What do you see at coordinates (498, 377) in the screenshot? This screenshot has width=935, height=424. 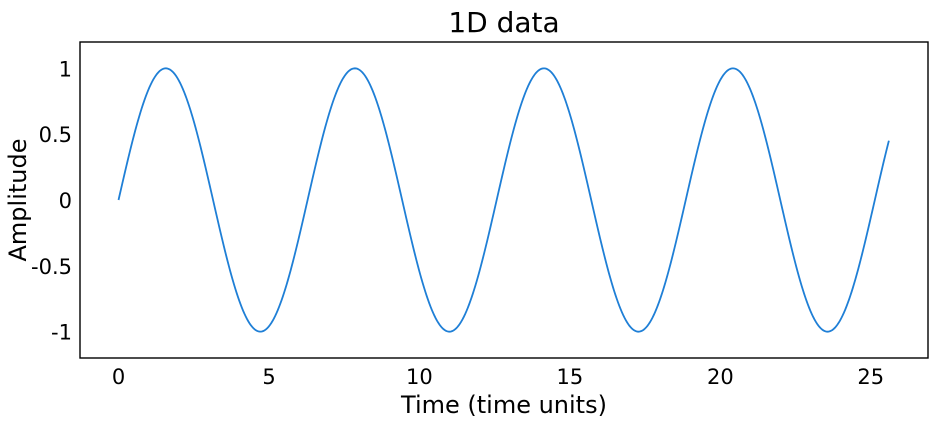 I see `x-axis: 0 5 10 15 20 25` at bounding box center [498, 377].